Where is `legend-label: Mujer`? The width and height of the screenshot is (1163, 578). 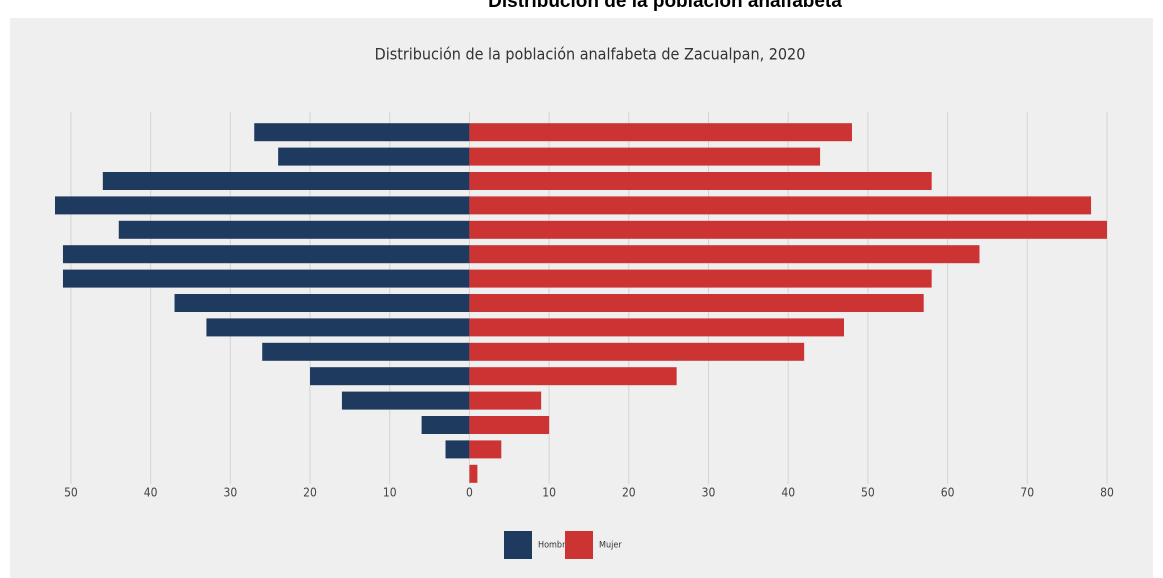 legend-label: Mujer is located at coordinates (610, 546).